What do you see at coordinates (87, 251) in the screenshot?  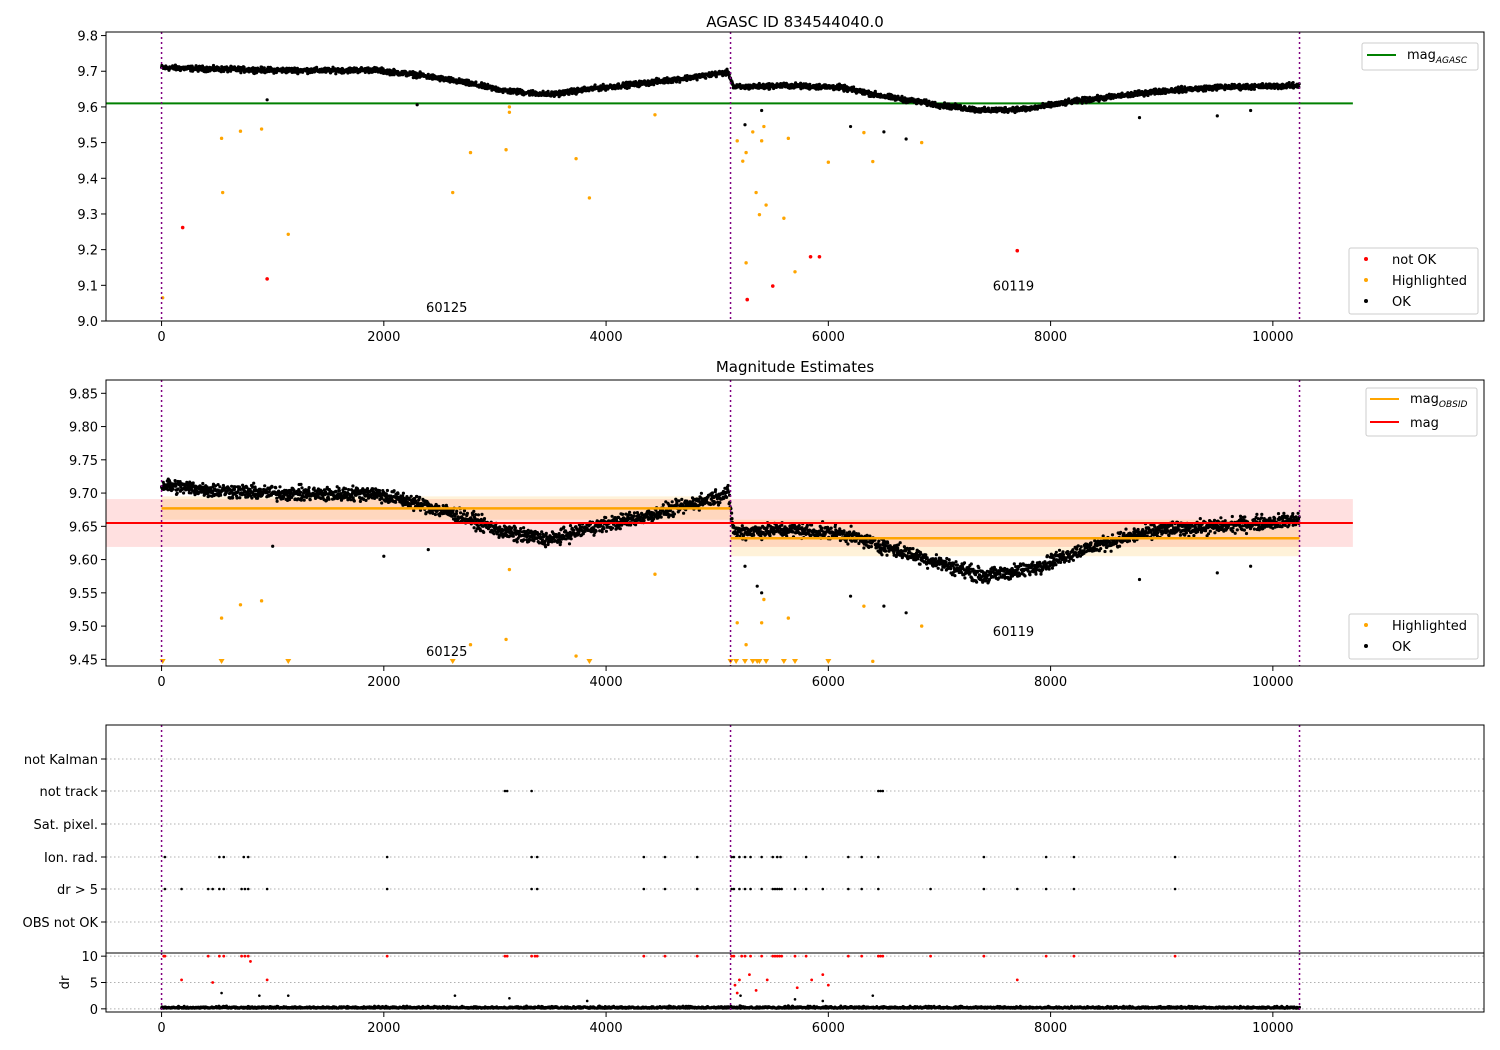 I see `p1-ytick-label-2: 9.2` at bounding box center [87, 251].